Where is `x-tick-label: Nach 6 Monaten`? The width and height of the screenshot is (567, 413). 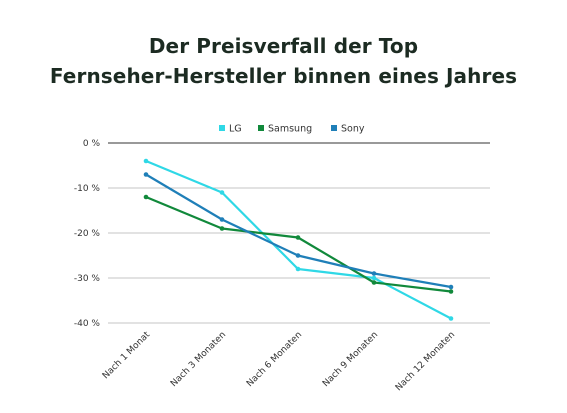 x-tick-label: Nach 6 Monaten is located at coordinates (274, 359).